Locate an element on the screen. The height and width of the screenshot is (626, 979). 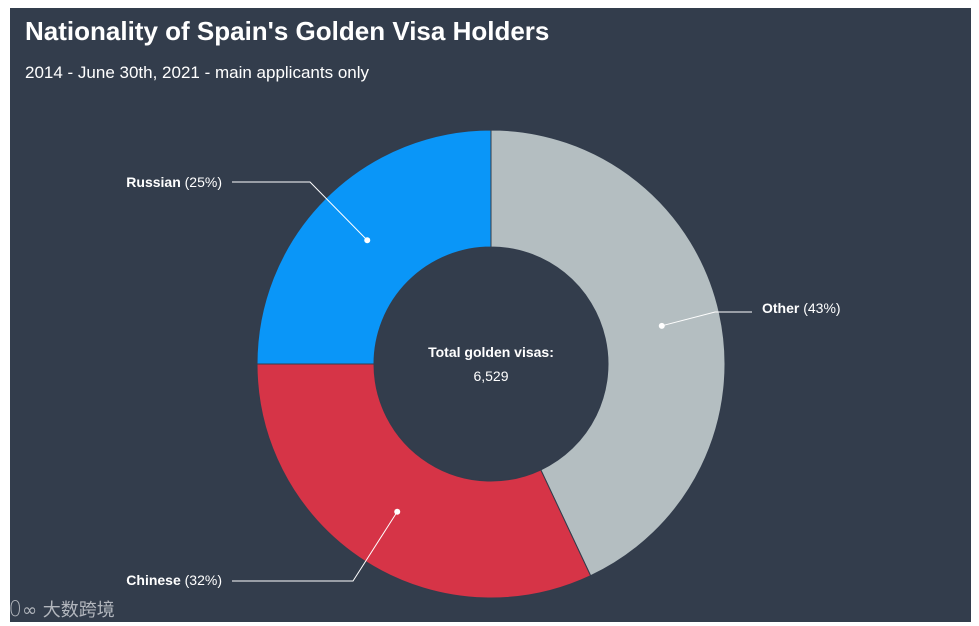
watermark-text: 大数跨境 is located at coordinates (78, 610).